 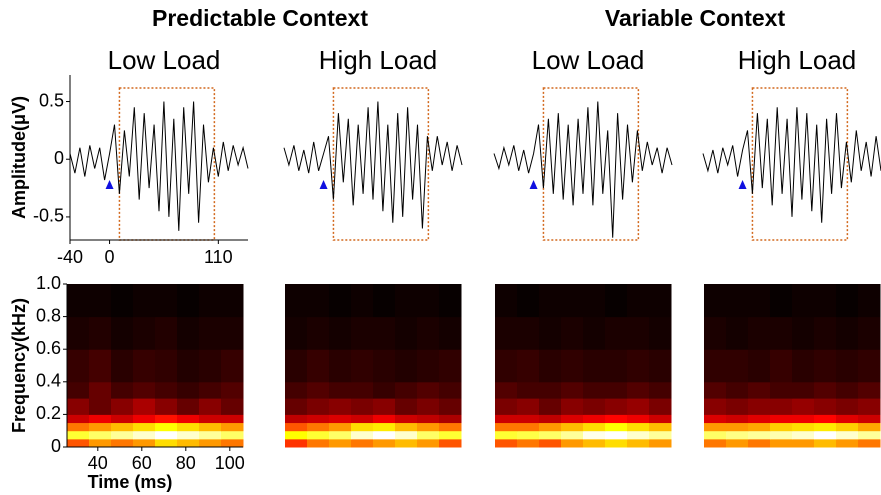 What do you see at coordinates (51, 100) in the screenshot?
I see `y-tick-label: 0.5` at bounding box center [51, 100].